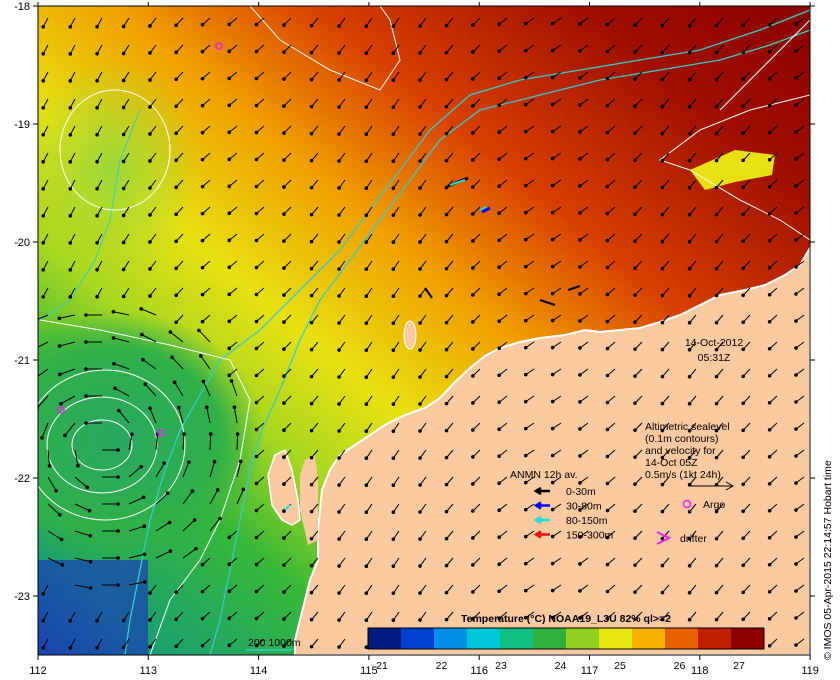 The height and width of the screenshot is (680, 840). I want to click on svg-text: and velocity for, so click(680, 451).